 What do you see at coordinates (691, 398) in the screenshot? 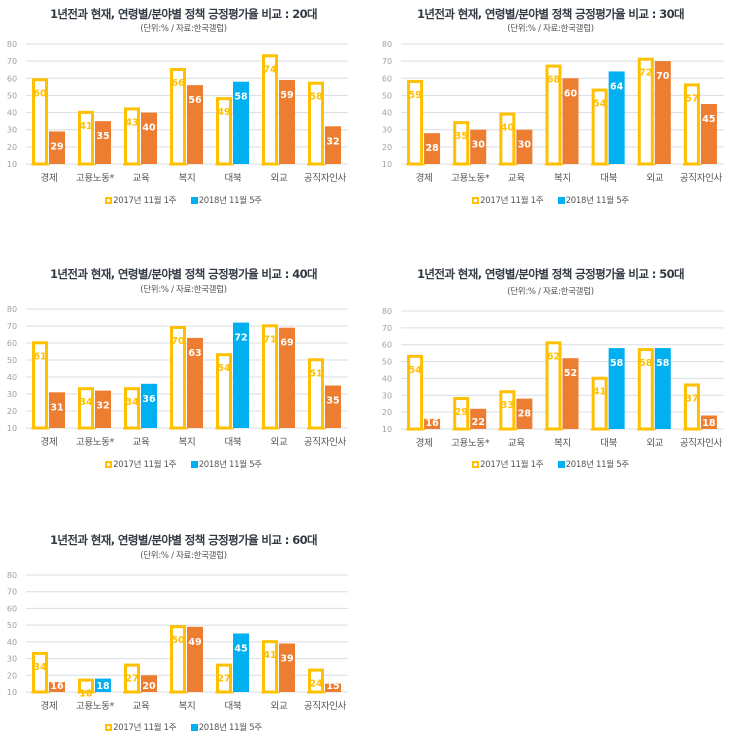
I see `data-label-2017: 37` at bounding box center [691, 398].